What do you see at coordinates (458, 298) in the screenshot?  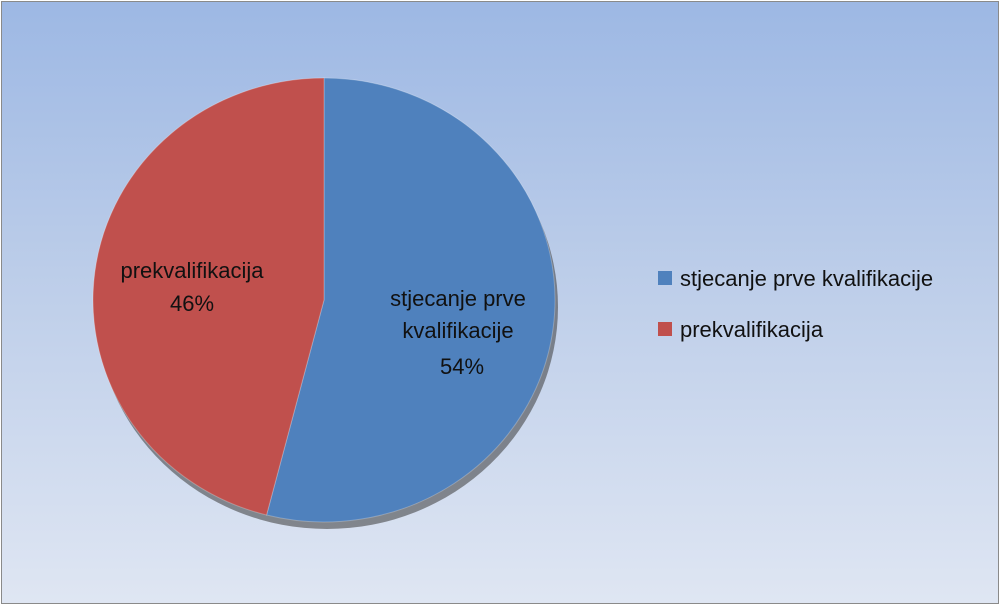 I see `data-label-0-line-0: stjecanje prve` at bounding box center [458, 298].